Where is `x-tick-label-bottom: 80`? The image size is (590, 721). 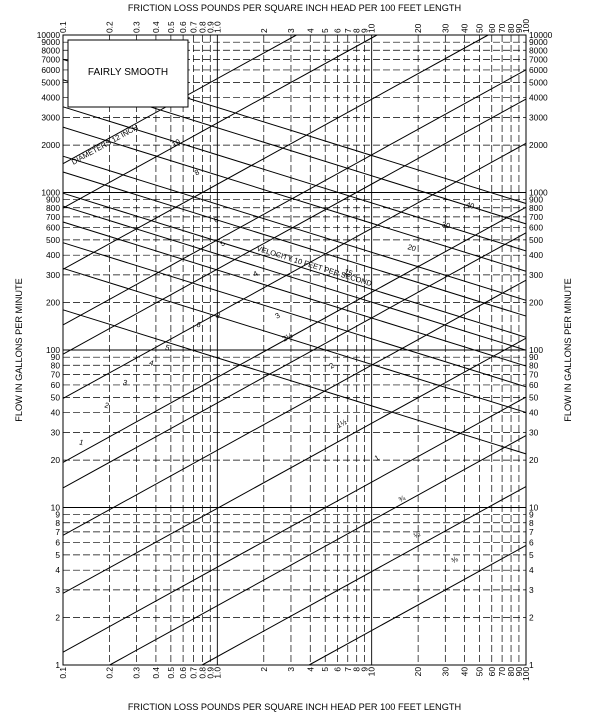 x-tick-label-bottom: 80 is located at coordinates (511, 672).